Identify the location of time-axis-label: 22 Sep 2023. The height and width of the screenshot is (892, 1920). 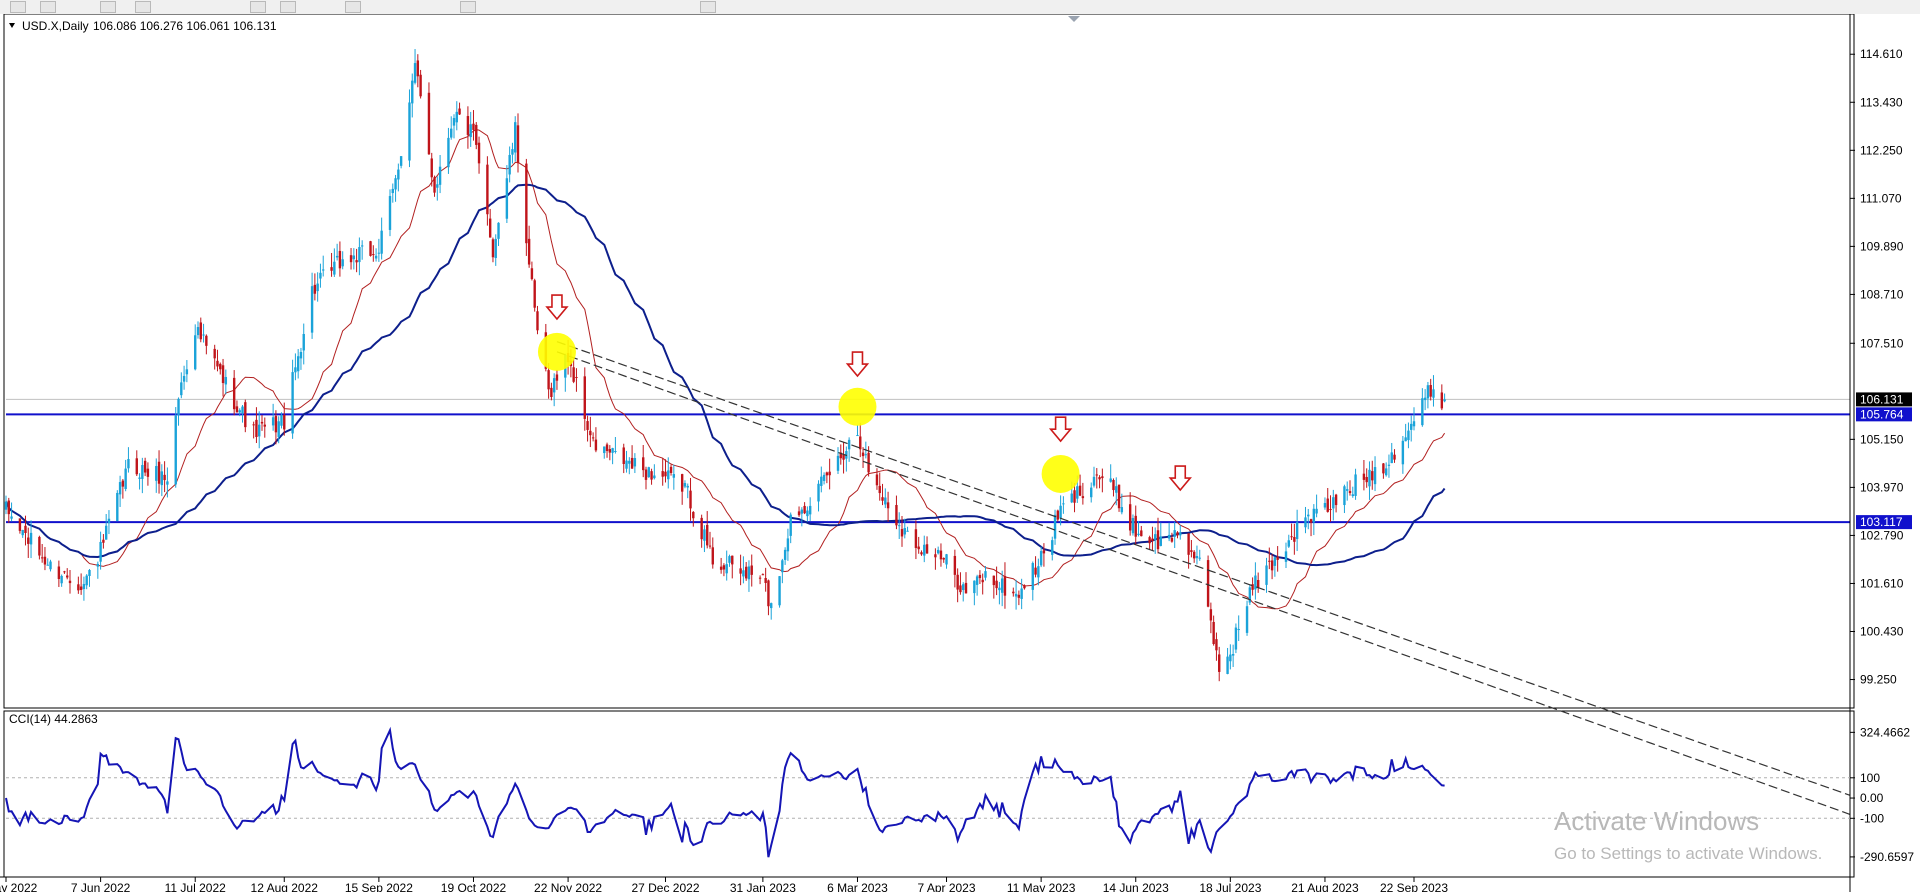
(1414, 886).